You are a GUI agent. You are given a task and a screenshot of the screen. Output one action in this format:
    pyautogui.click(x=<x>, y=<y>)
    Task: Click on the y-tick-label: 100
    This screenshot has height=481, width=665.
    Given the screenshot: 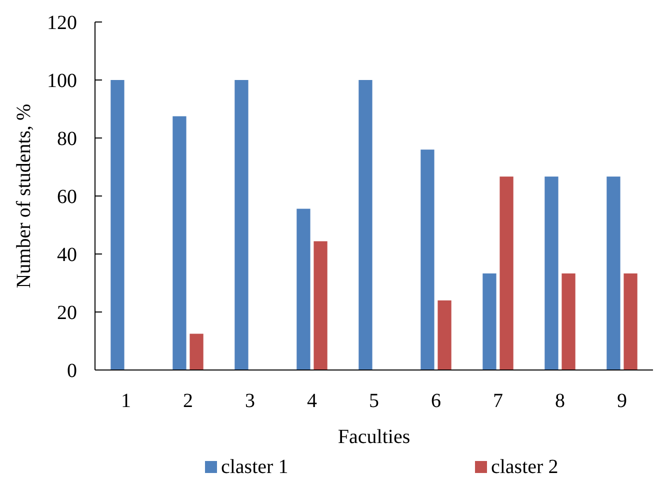 What is the action you would take?
    pyautogui.click(x=62, y=81)
    